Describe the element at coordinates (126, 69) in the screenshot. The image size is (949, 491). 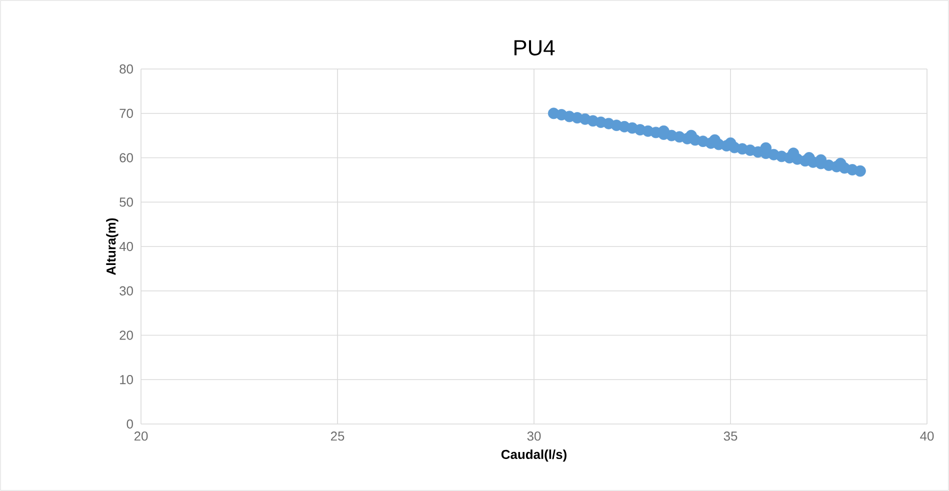
I see `y-tick-label: 80` at that location.